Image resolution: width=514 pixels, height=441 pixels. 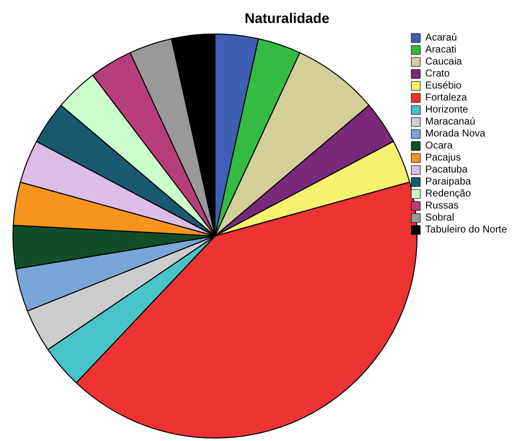 I want to click on legend-label: Maracanaú, so click(x=450, y=122).